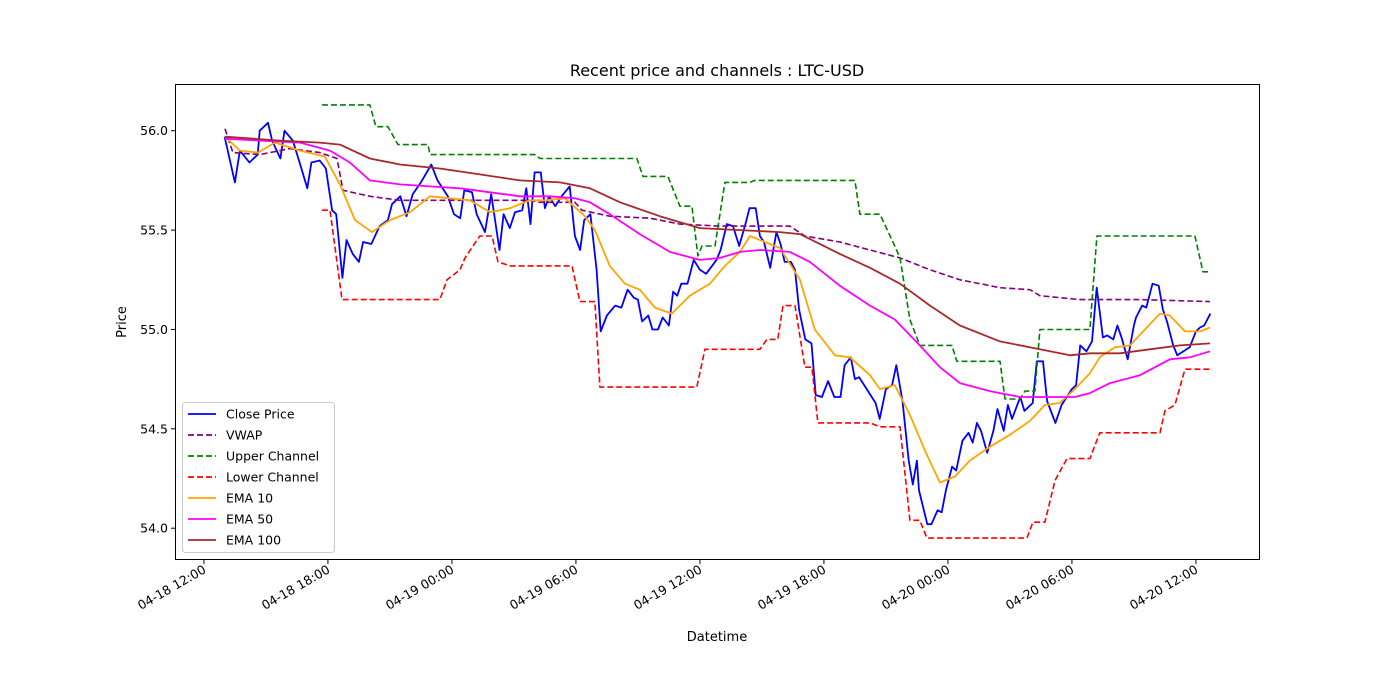  I want to click on legend-label: Upper Channel, so click(272, 456).